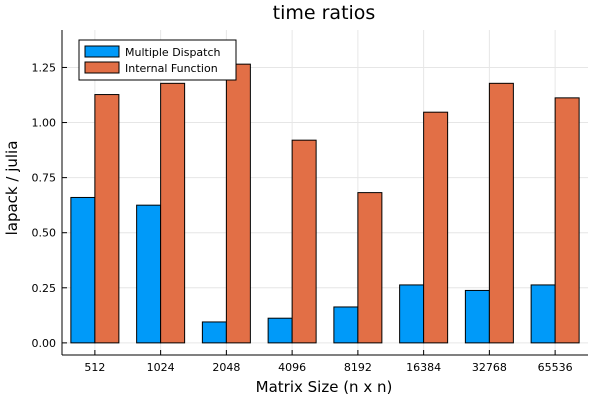  Describe the element at coordinates (102, 51) in the screenshot. I see `legend-swatch-multiple-dispatch` at that location.